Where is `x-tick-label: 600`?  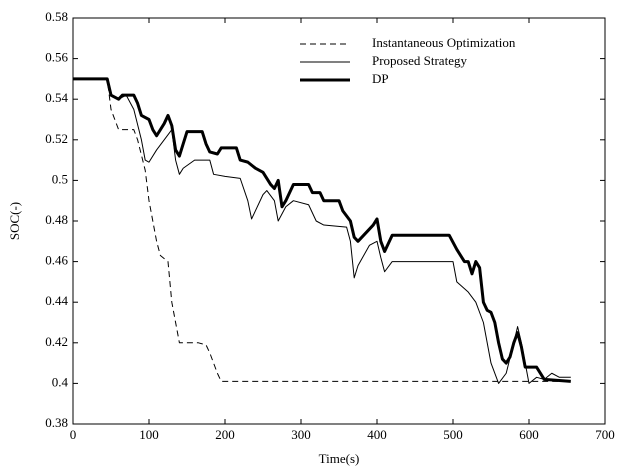
x-tick-label: 600 is located at coordinates (529, 434).